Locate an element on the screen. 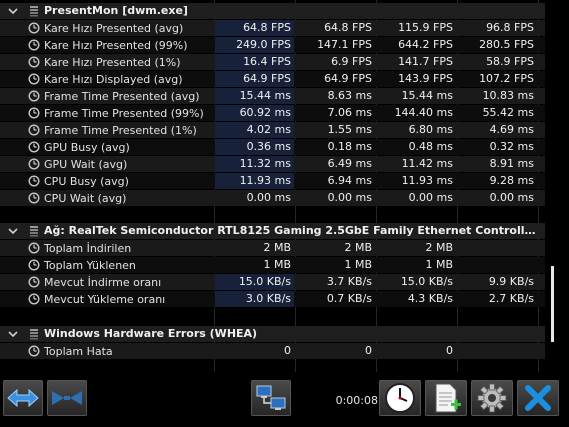 This screenshot has height=427, width=569. left-right-arrows-icon is located at coordinates (23, 398).